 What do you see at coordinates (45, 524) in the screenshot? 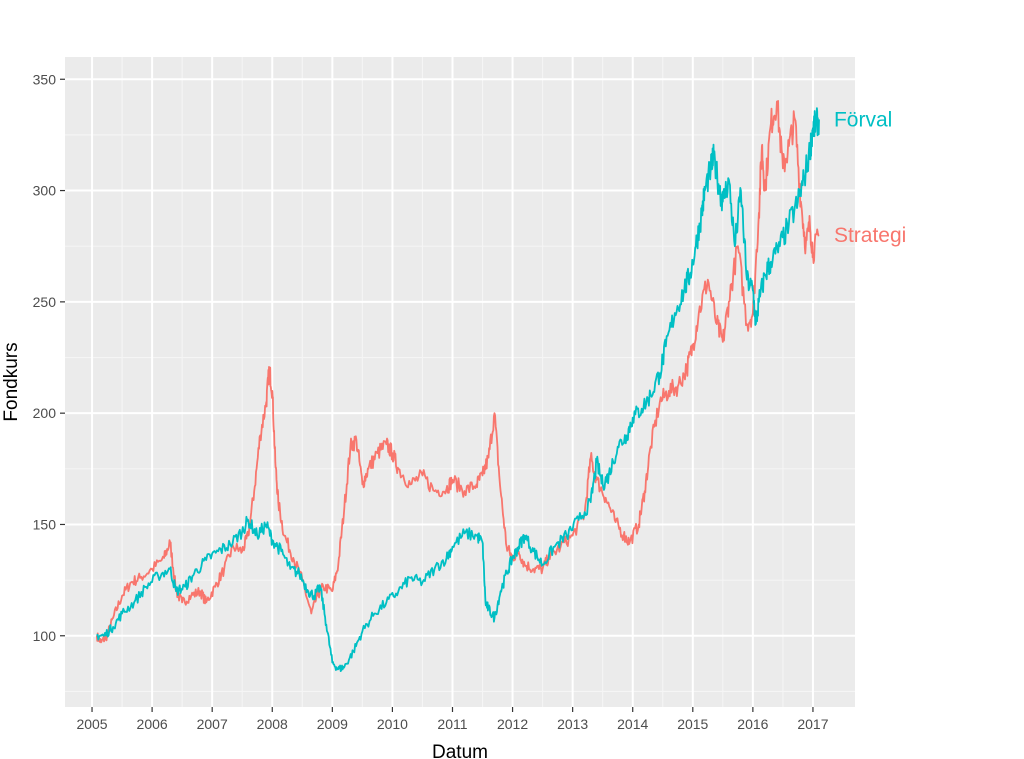
I see `y-tick-label: 150` at bounding box center [45, 524].